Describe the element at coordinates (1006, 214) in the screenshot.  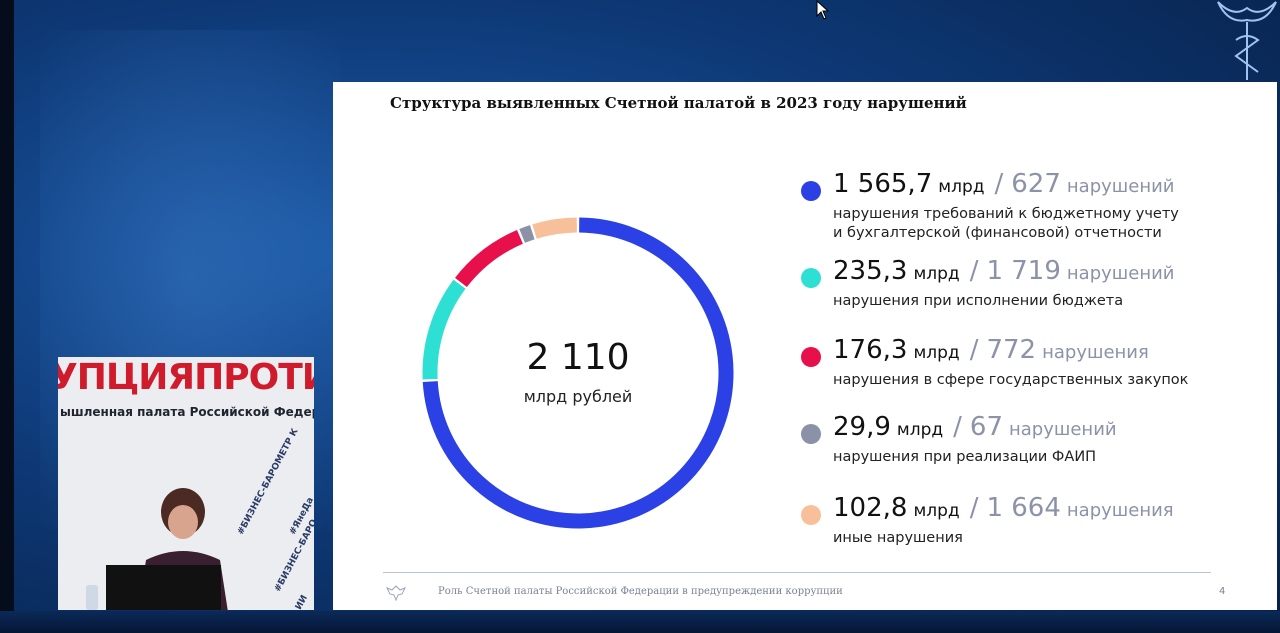
I see `legend-description-line: нарушения требований к бюджетному учету` at that location.